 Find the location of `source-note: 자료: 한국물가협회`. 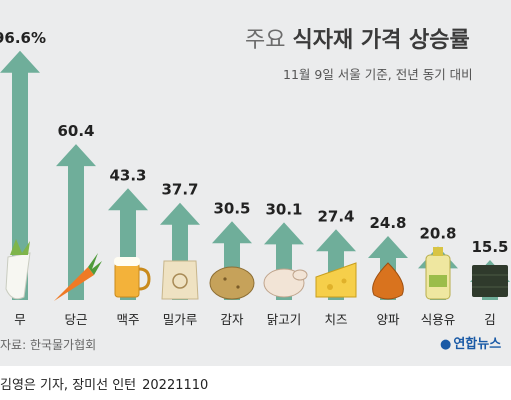

source-note: 자료: 한국물가협회 is located at coordinates (48, 345).